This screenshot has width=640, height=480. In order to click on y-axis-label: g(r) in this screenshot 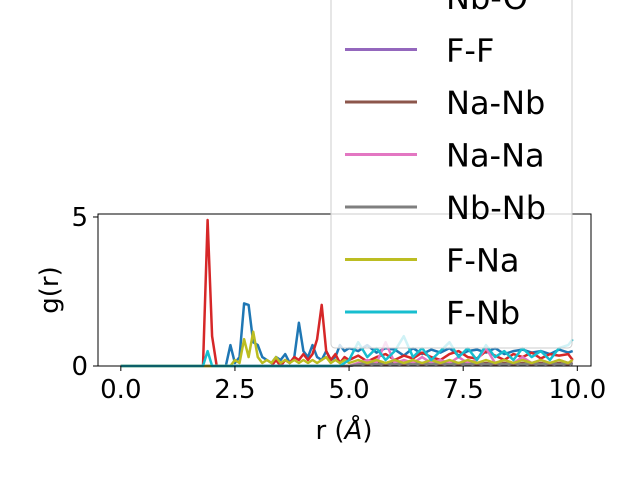, I will do `click(50, 289)`.